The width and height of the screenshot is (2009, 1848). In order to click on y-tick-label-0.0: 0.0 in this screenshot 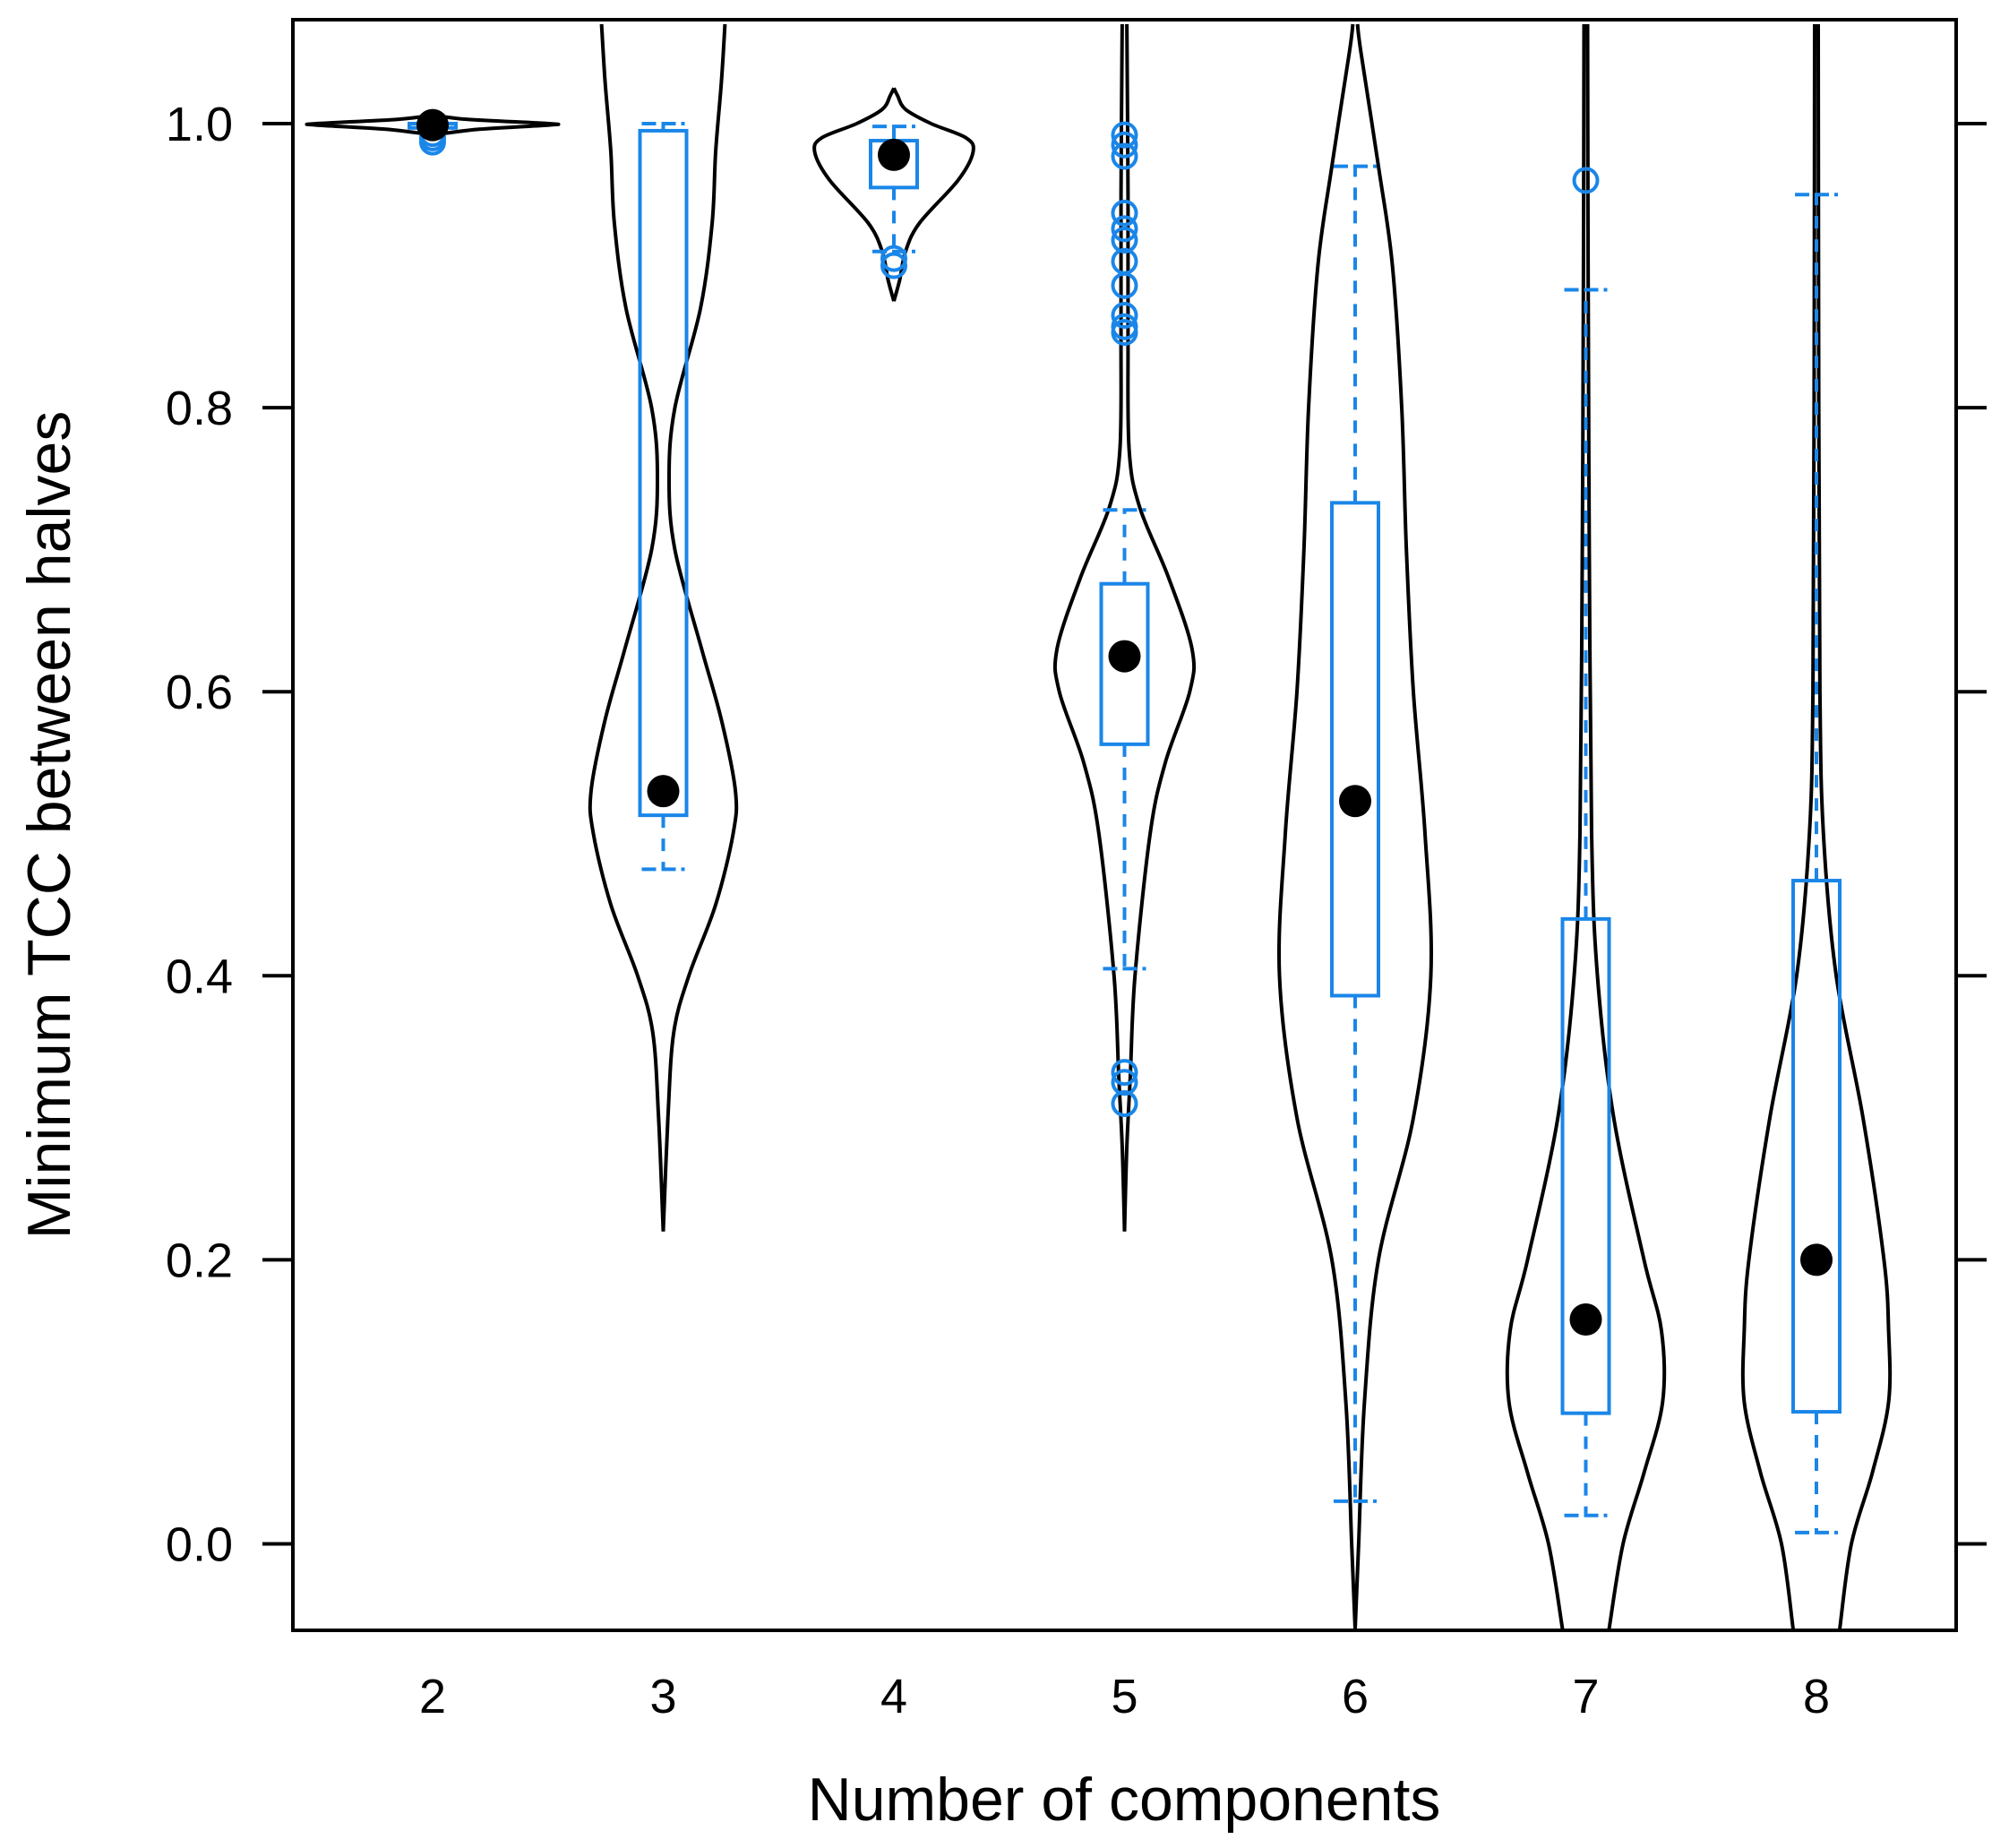, I will do `click(199, 1545)`.